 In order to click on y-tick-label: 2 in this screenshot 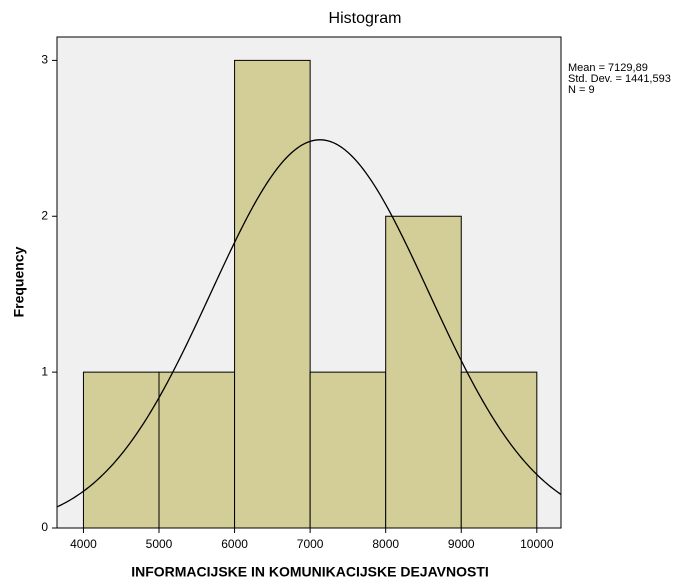, I will do `click(44, 215)`.